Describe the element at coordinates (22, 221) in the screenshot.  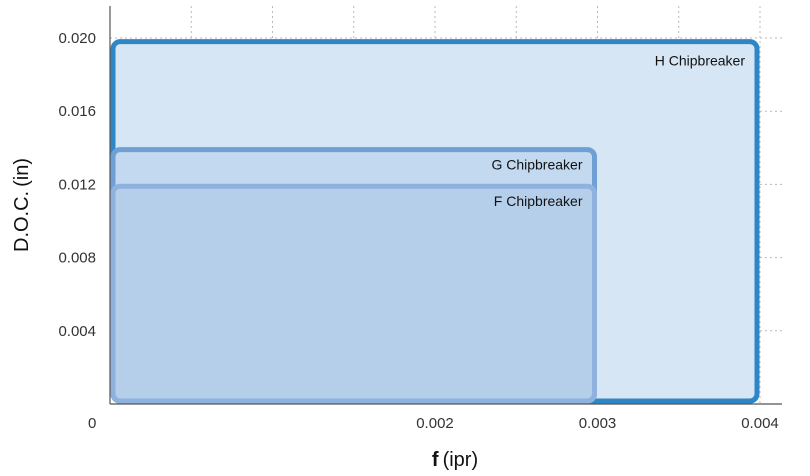
I see `y-axis-symbol: D.O.C.` at that location.